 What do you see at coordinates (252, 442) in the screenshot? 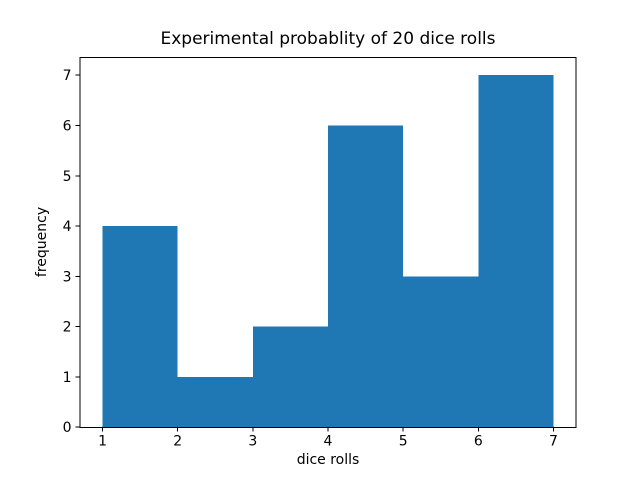
I see `x-tick-label: 3` at bounding box center [252, 442].